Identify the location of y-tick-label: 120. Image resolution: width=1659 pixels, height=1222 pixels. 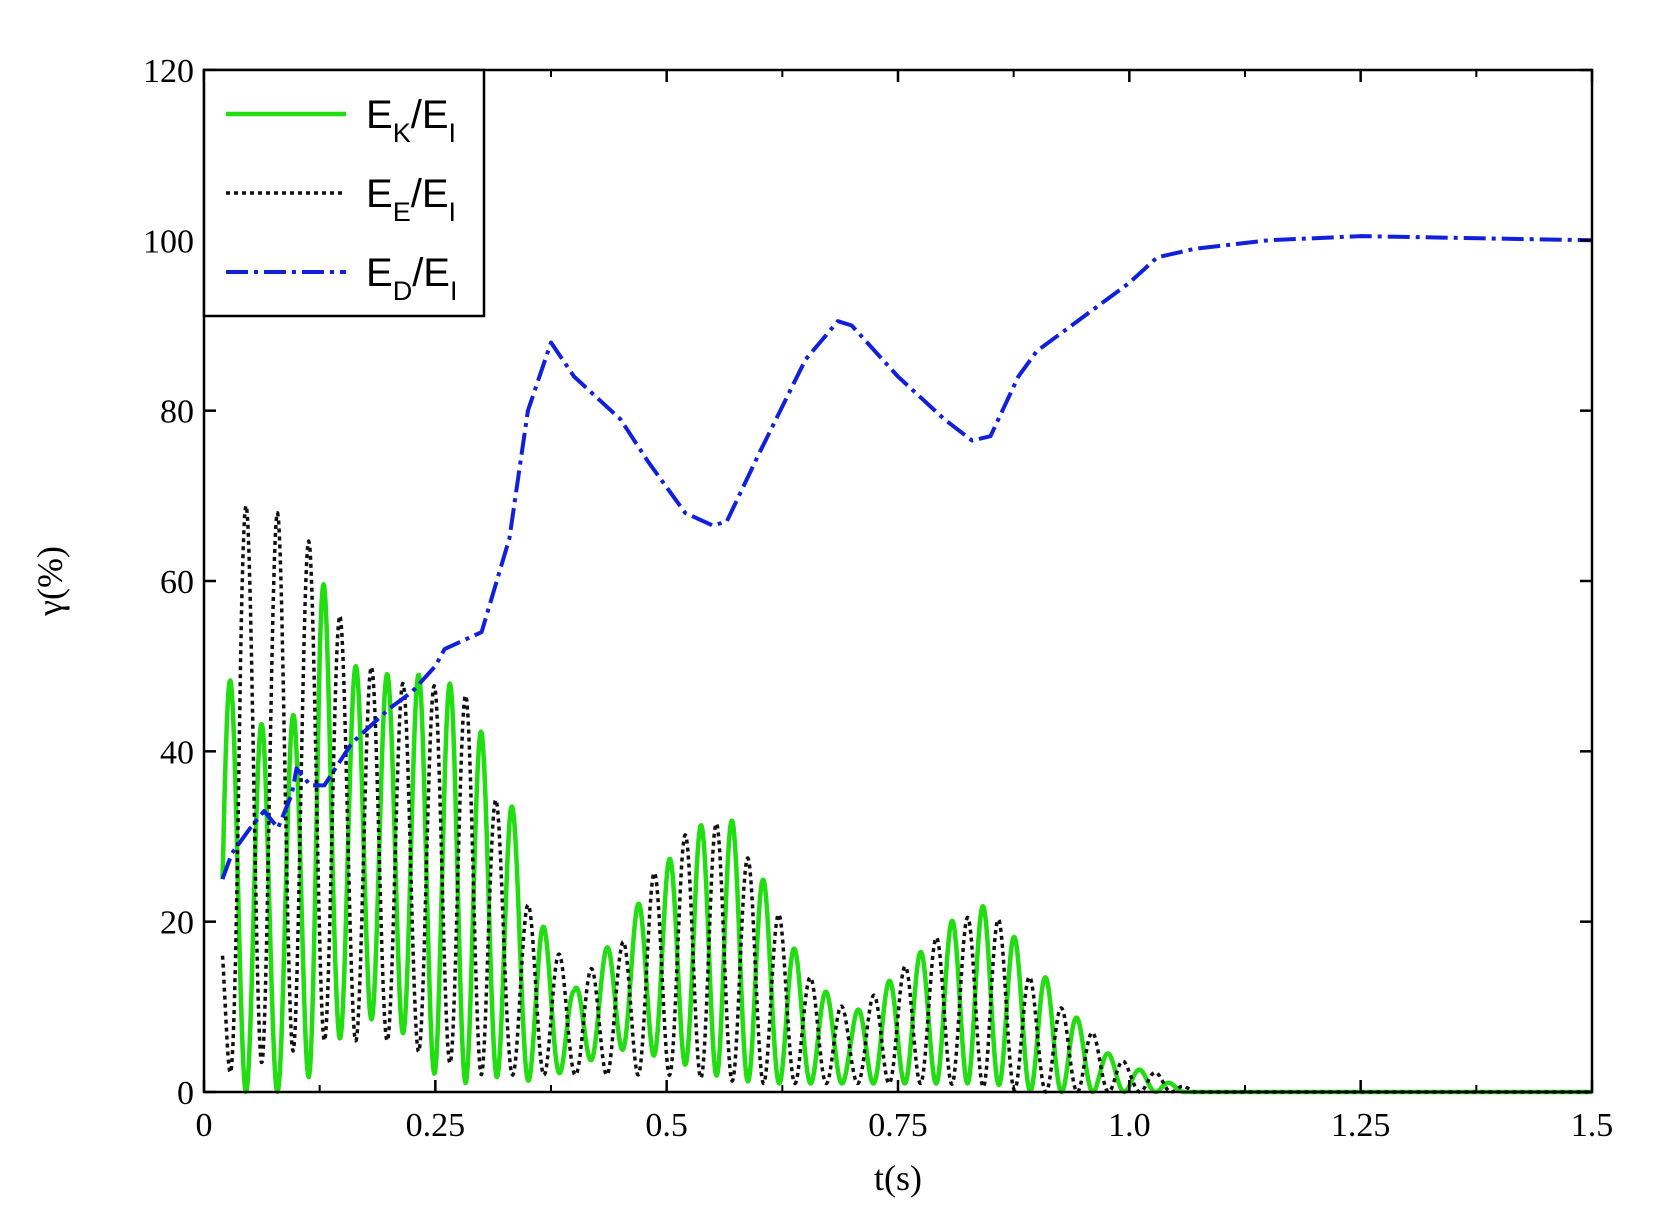
(168, 71).